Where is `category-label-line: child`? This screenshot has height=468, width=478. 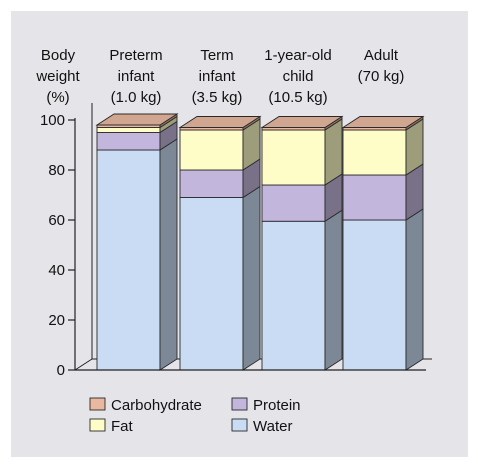
category-label-line: child is located at coordinates (298, 76).